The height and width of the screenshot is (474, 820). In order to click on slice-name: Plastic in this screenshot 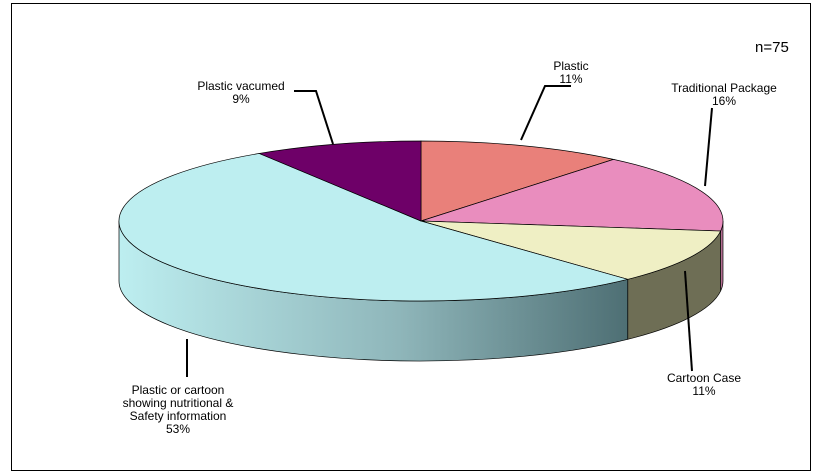, I will do `click(570, 66)`.